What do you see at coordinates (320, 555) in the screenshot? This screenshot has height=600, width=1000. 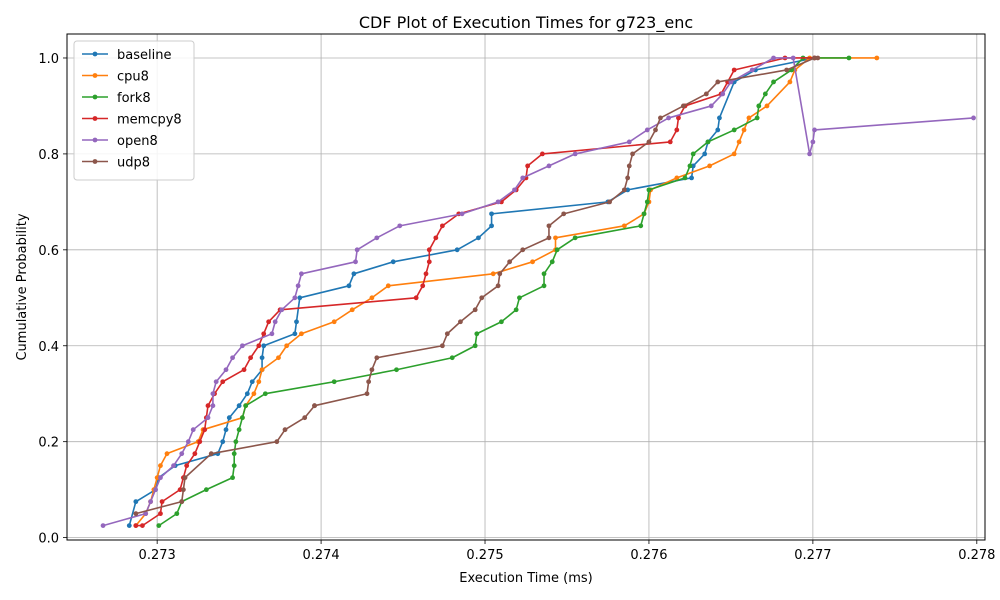 I see `x-tick-label: 0.274` at bounding box center [320, 555].